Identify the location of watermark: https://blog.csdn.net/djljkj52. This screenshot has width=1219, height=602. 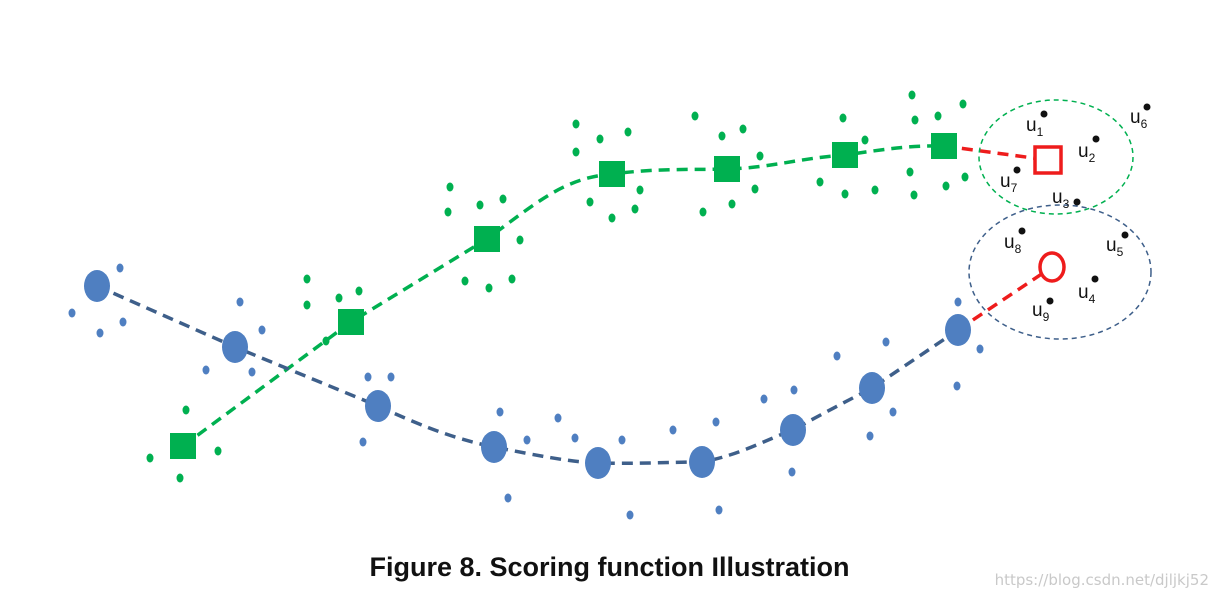
(1101, 580).